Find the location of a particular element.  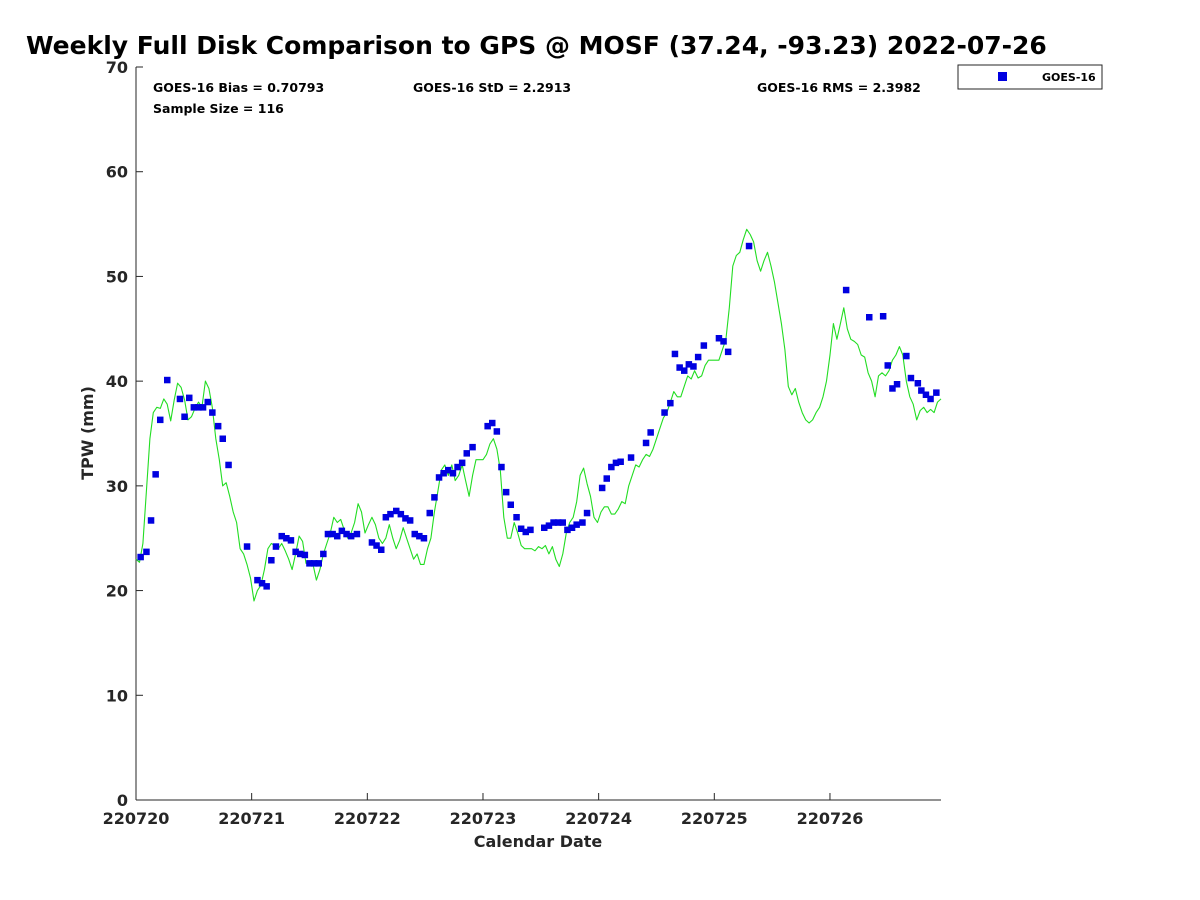

rms-stat: GOES-16 RMS = 2.3982 is located at coordinates (839, 87).